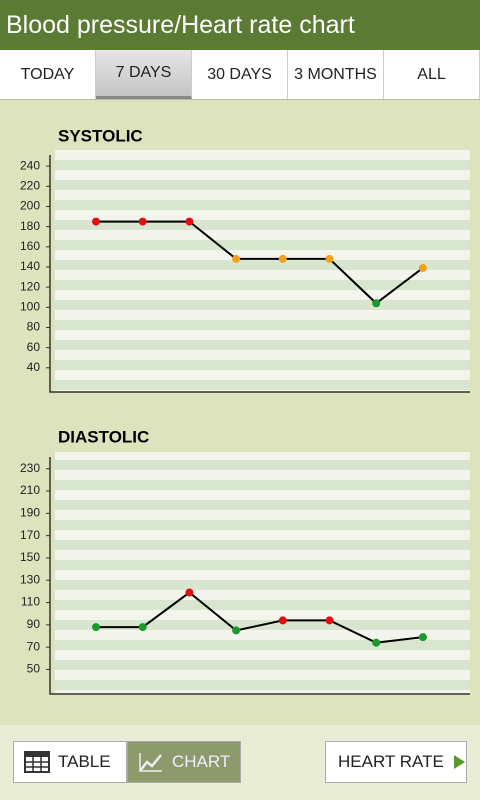 This screenshot has width=480, height=800. I want to click on y-tick-label: 200, so click(30, 206).